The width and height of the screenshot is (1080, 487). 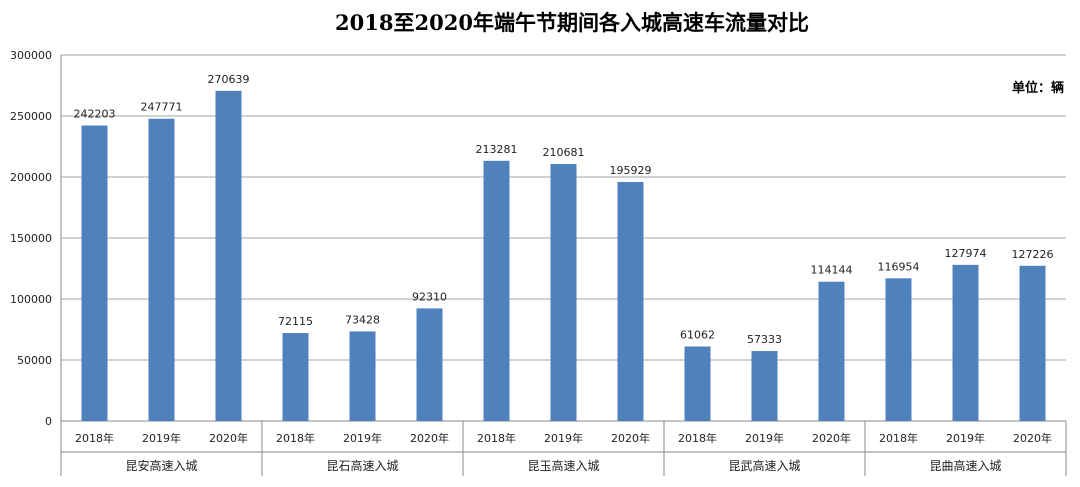 What do you see at coordinates (229, 79) in the screenshot?
I see `data-label: 270639` at bounding box center [229, 79].